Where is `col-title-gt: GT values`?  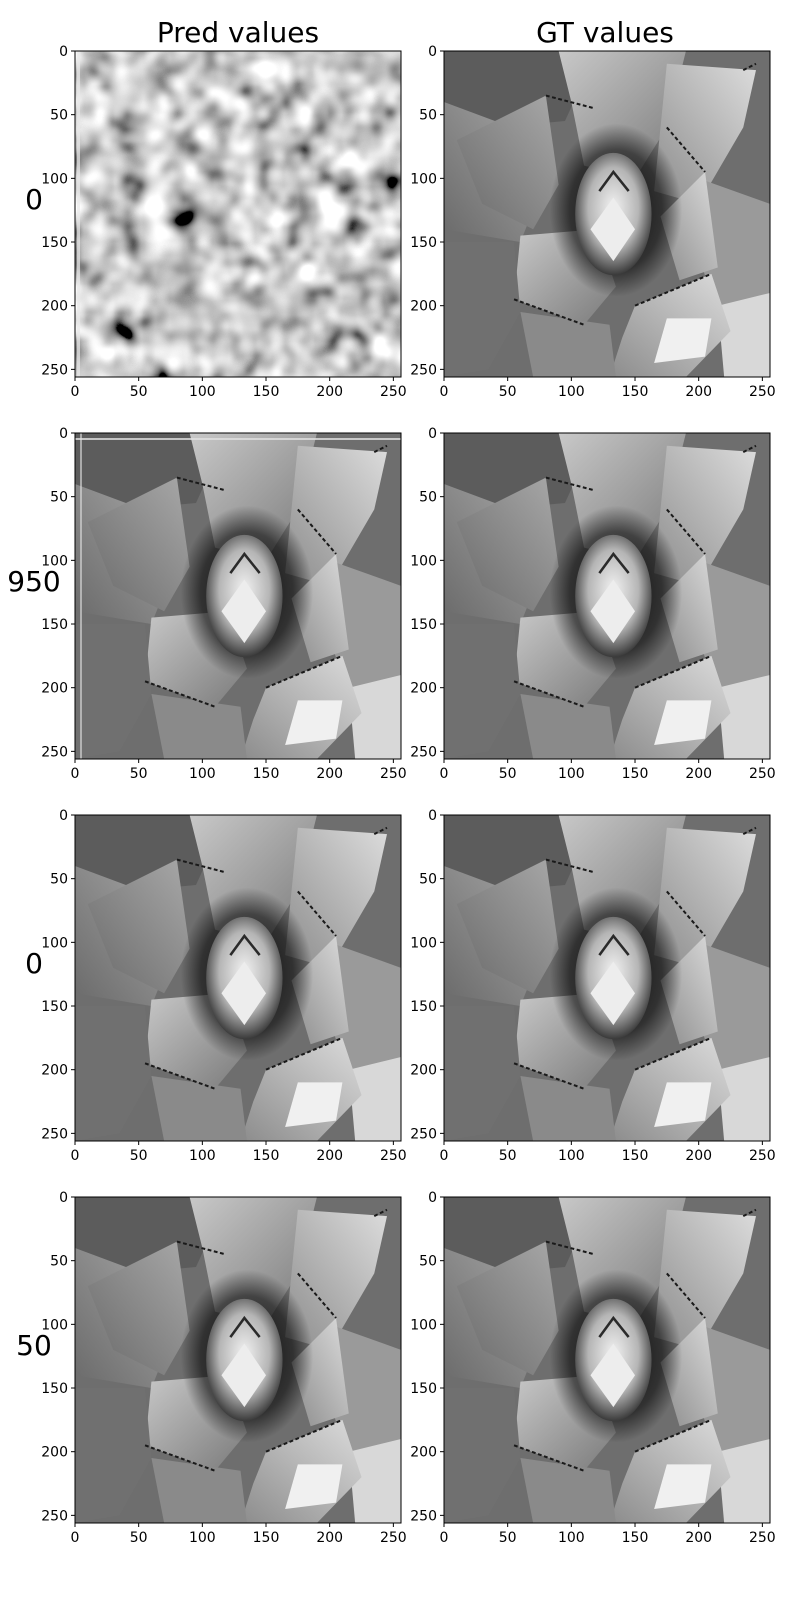
col-title-gt: GT values is located at coordinates (605, 32).